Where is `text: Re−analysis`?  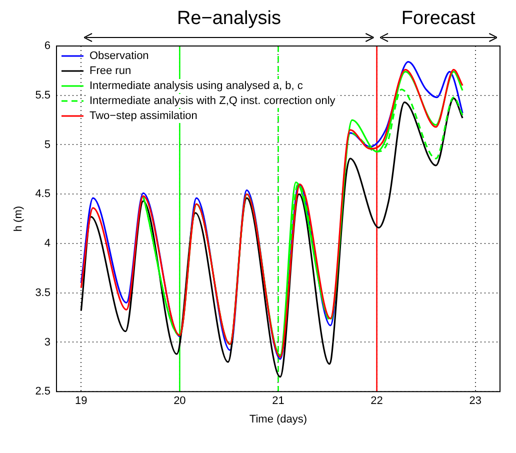 text: Re−analysis is located at coordinates (229, 19).